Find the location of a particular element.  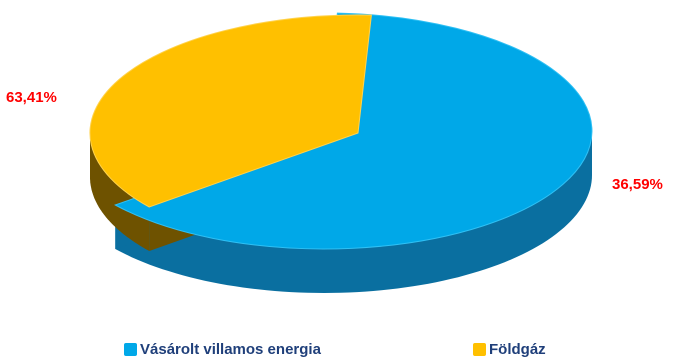

legend-label-foldgaz: Földgáz is located at coordinates (517, 349).